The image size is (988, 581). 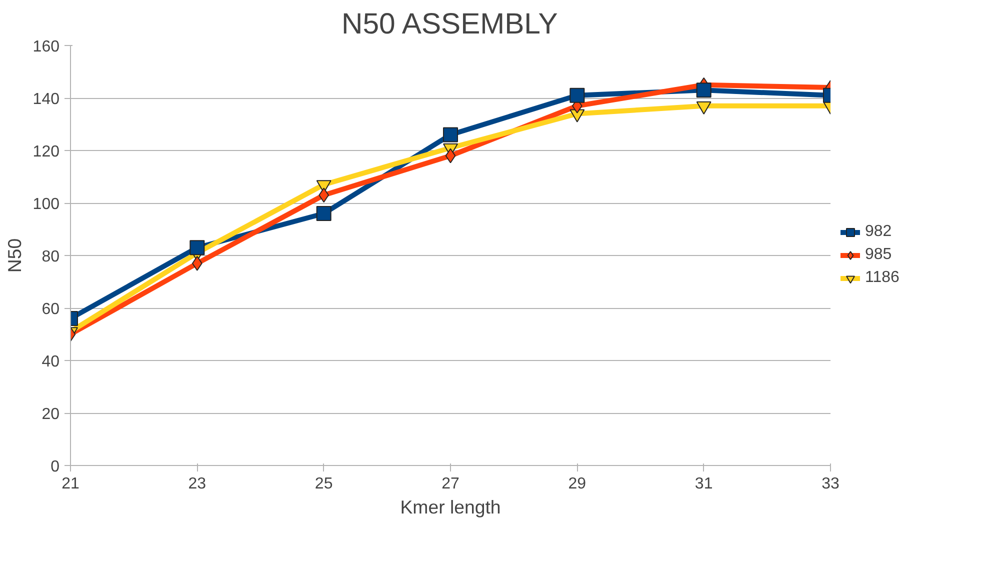 I want to click on y-tick-label: 140, so click(x=46, y=99).